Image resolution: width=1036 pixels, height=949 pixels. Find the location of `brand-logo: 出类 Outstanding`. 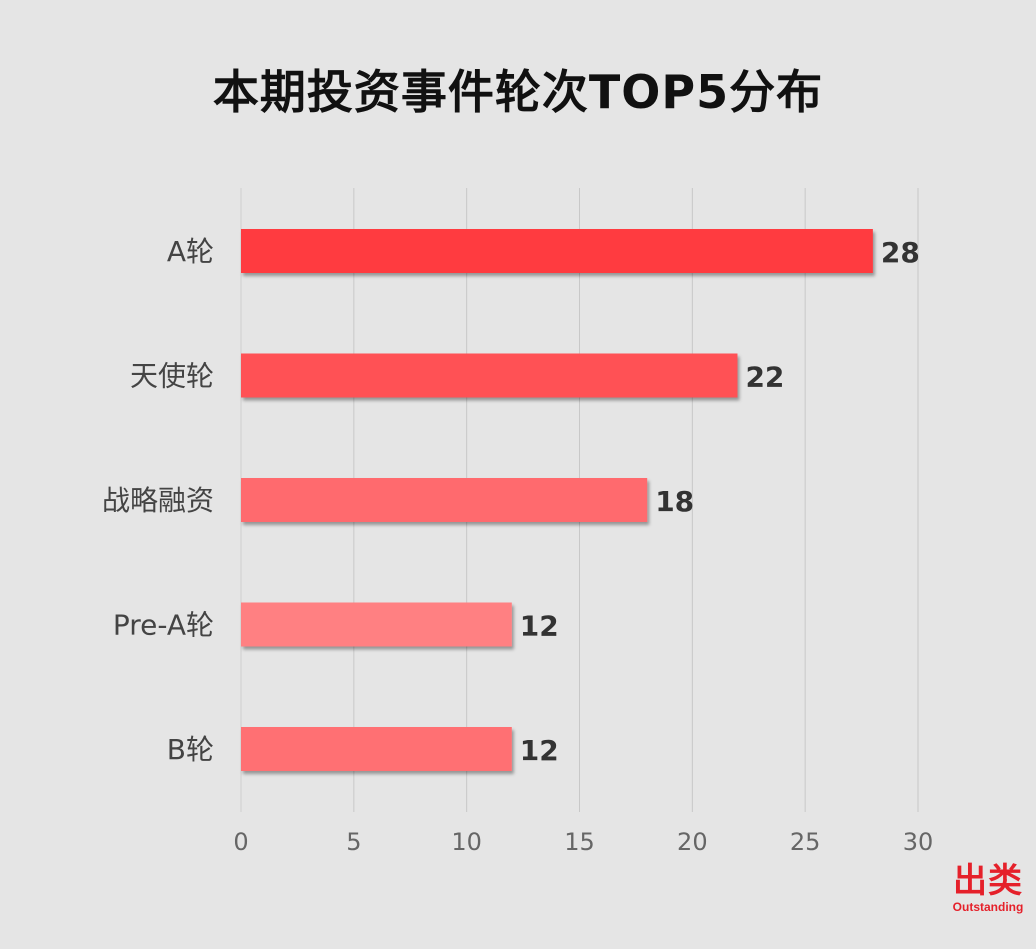

brand-logo: 出类 Outstanding is located at coordinates (988, 888).